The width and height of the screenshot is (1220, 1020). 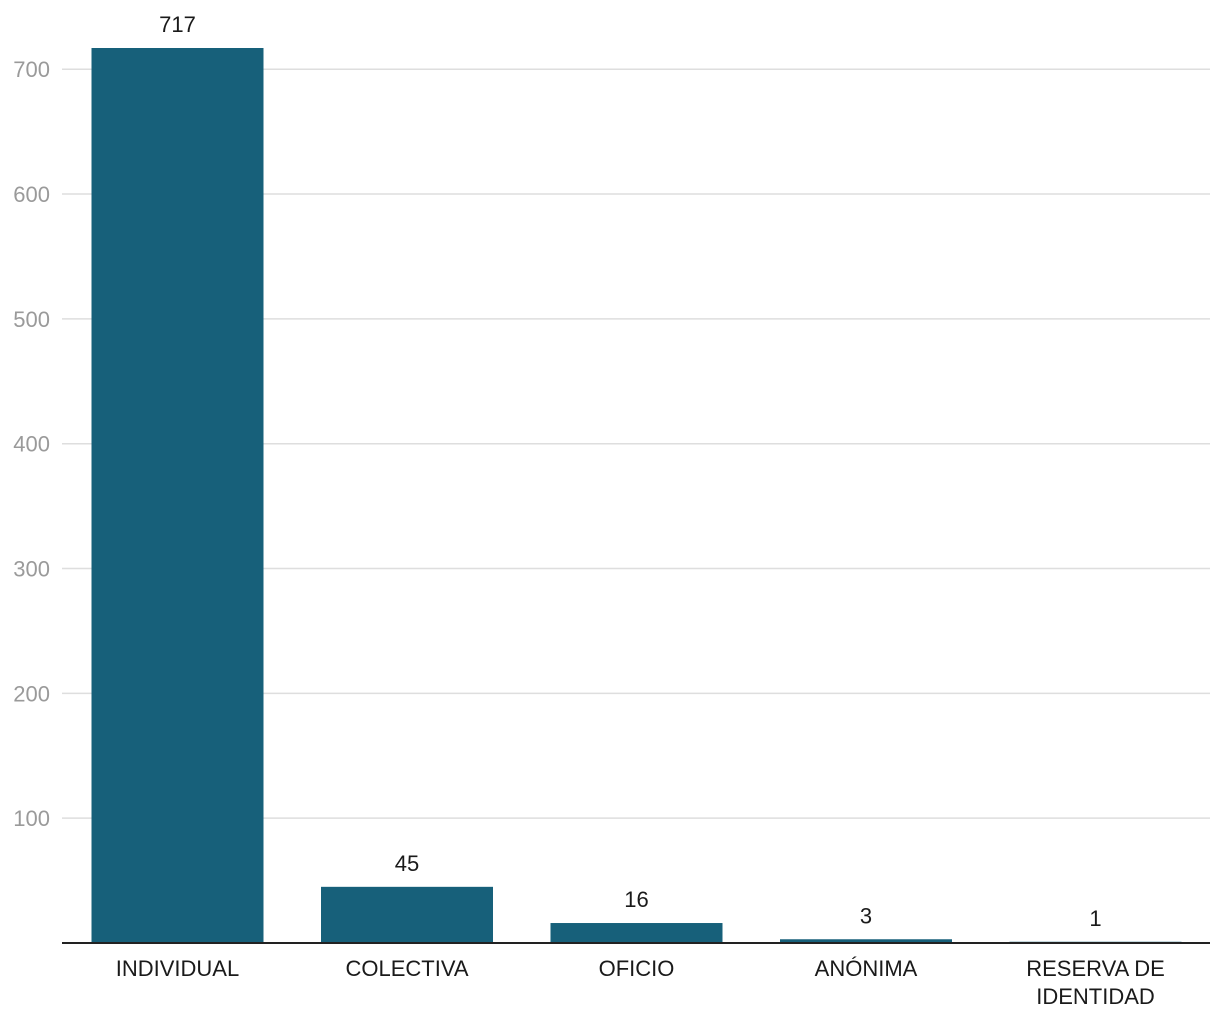 What do you see at coordinates (31, 319) in the screenshot?
I see `y-tick-label: 500` at bounding box center [31, 319].